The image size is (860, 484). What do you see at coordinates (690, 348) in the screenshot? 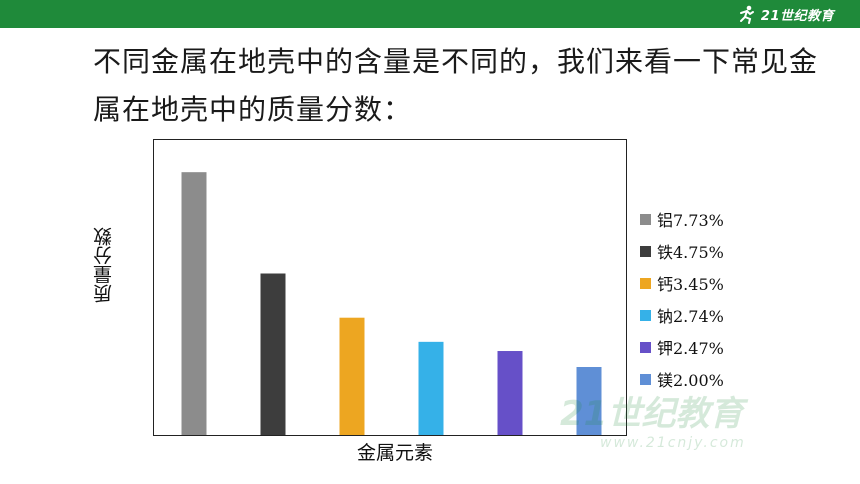
I see `legend-label: 钾2.47%` at bounding box center [690, 348].